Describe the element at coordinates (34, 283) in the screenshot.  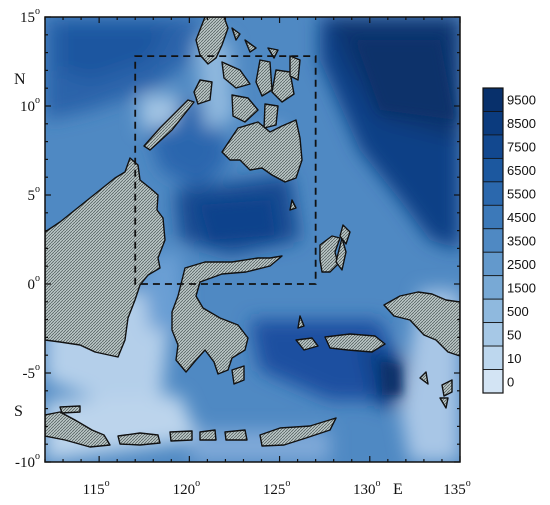
I see `y-tick-label: 0o` at that location.